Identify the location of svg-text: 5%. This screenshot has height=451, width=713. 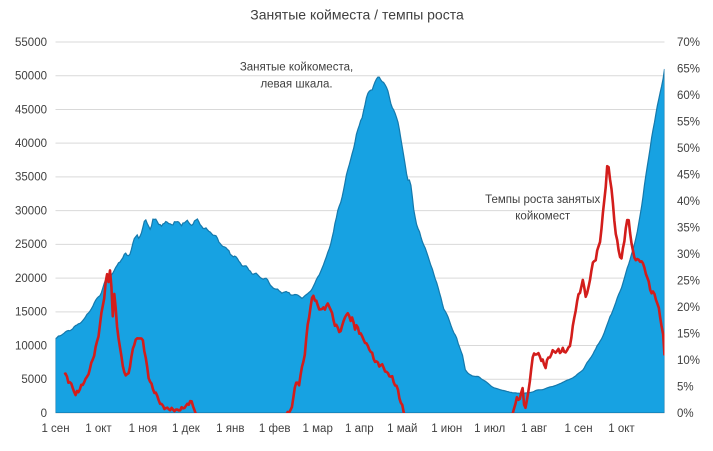
(685, 387).